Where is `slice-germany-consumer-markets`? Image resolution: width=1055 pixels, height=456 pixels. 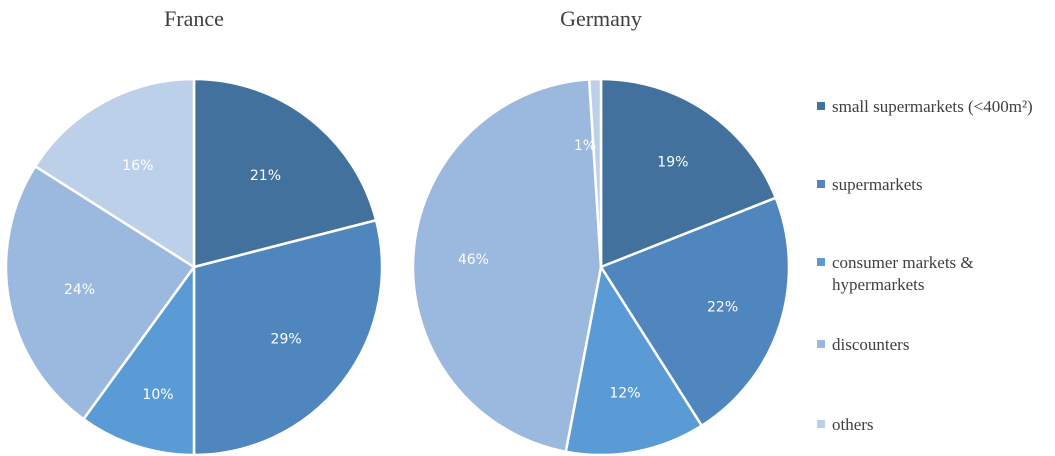 slice-germany-consumer-markets is located at coordinates (634, 359).